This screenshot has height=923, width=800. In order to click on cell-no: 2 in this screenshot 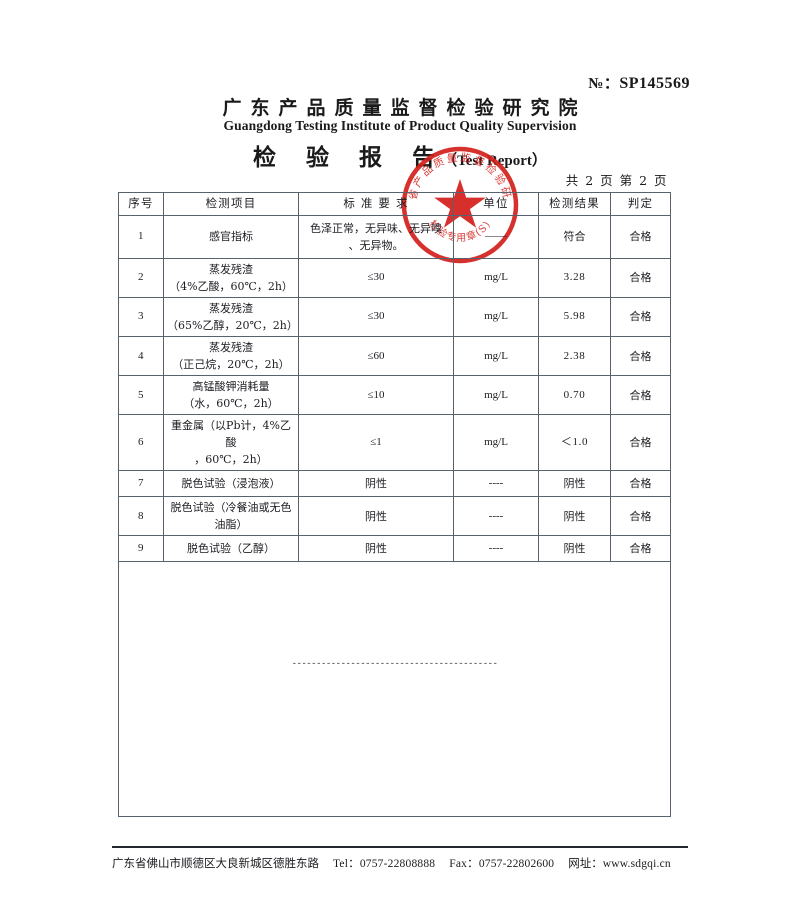, I will do `click(141, 277)`.